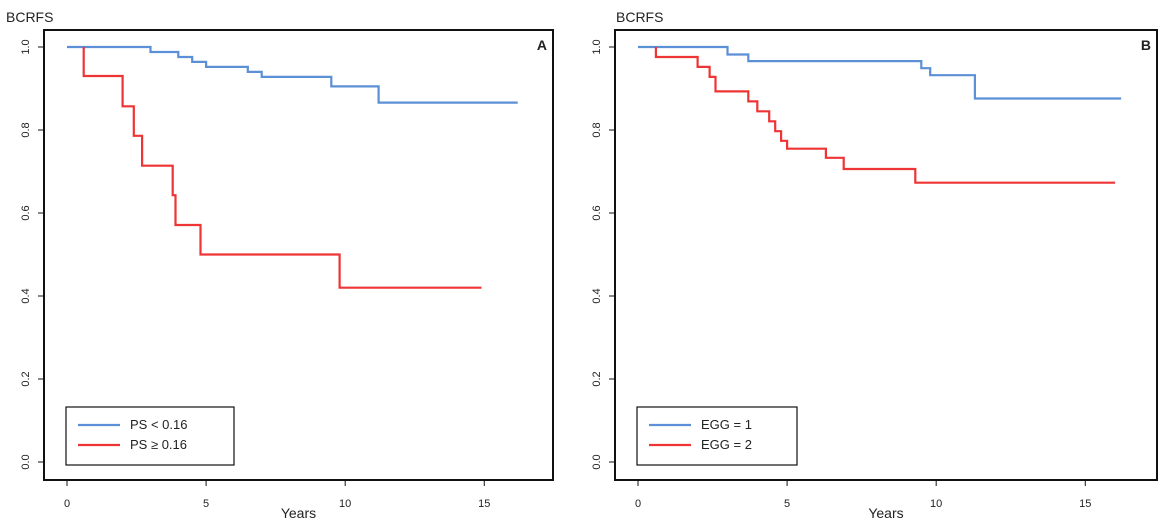  I want to click on series-line-red, so click(885, 115).